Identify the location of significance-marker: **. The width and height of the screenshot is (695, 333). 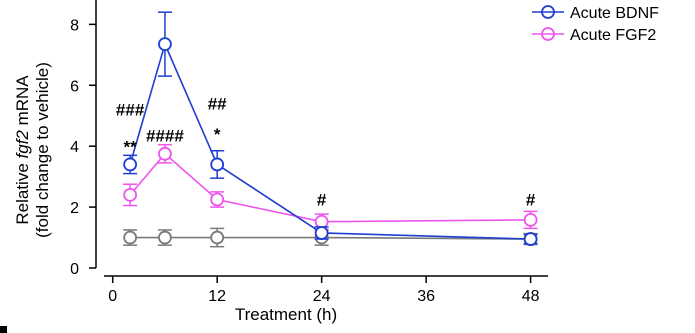
(131, 146).